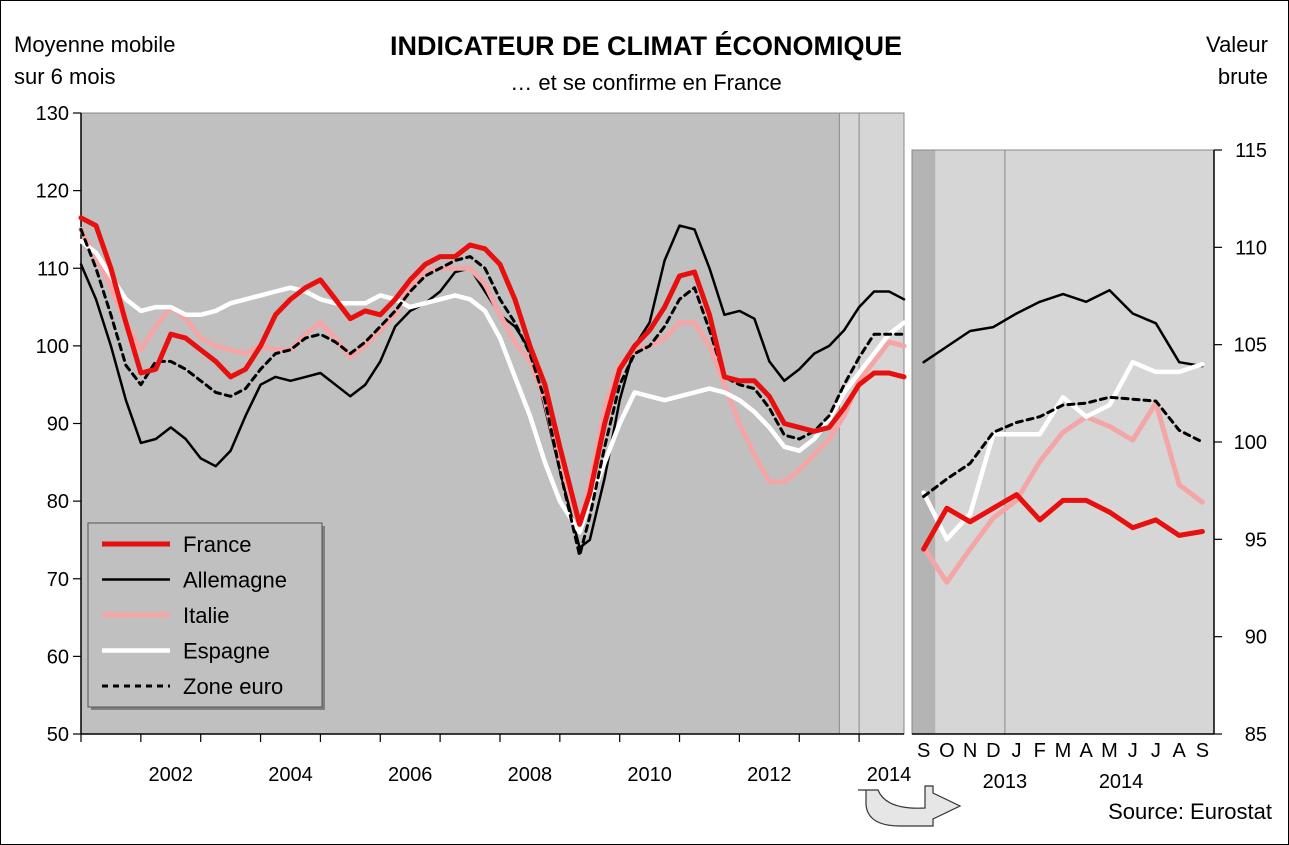  What do you see at coordinates (993, 751) in the screenshot?
I see `inset-x-tick-label: D` at bounding box center [993, 751].